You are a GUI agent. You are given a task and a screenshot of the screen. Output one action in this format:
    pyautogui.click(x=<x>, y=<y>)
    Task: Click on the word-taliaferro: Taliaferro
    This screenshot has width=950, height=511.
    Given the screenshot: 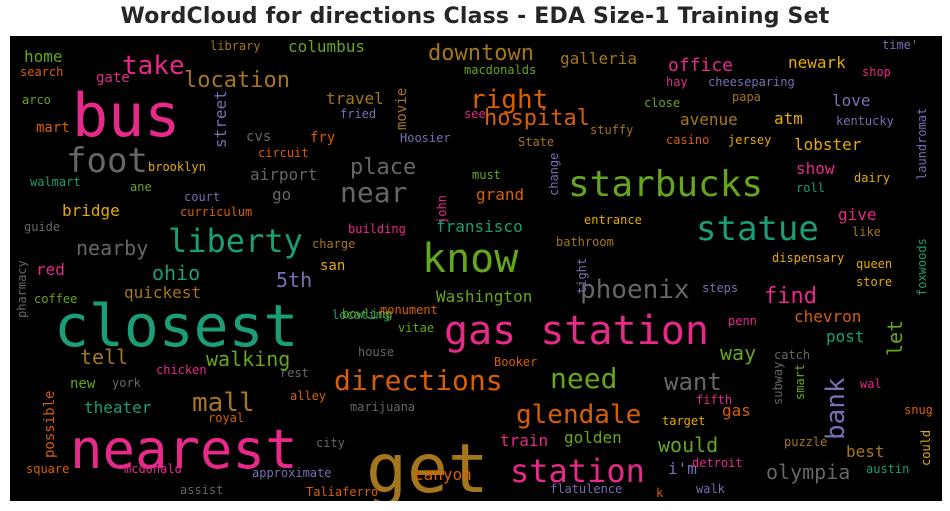 What is the action you would take?
    pyautogui.click(x=342, y=492)
    